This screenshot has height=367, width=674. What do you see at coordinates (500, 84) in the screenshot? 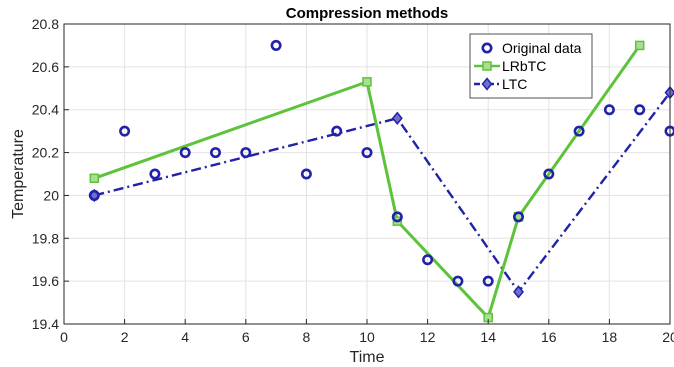
I see `legend-entry: LTC` at bounding box center [500, 84].